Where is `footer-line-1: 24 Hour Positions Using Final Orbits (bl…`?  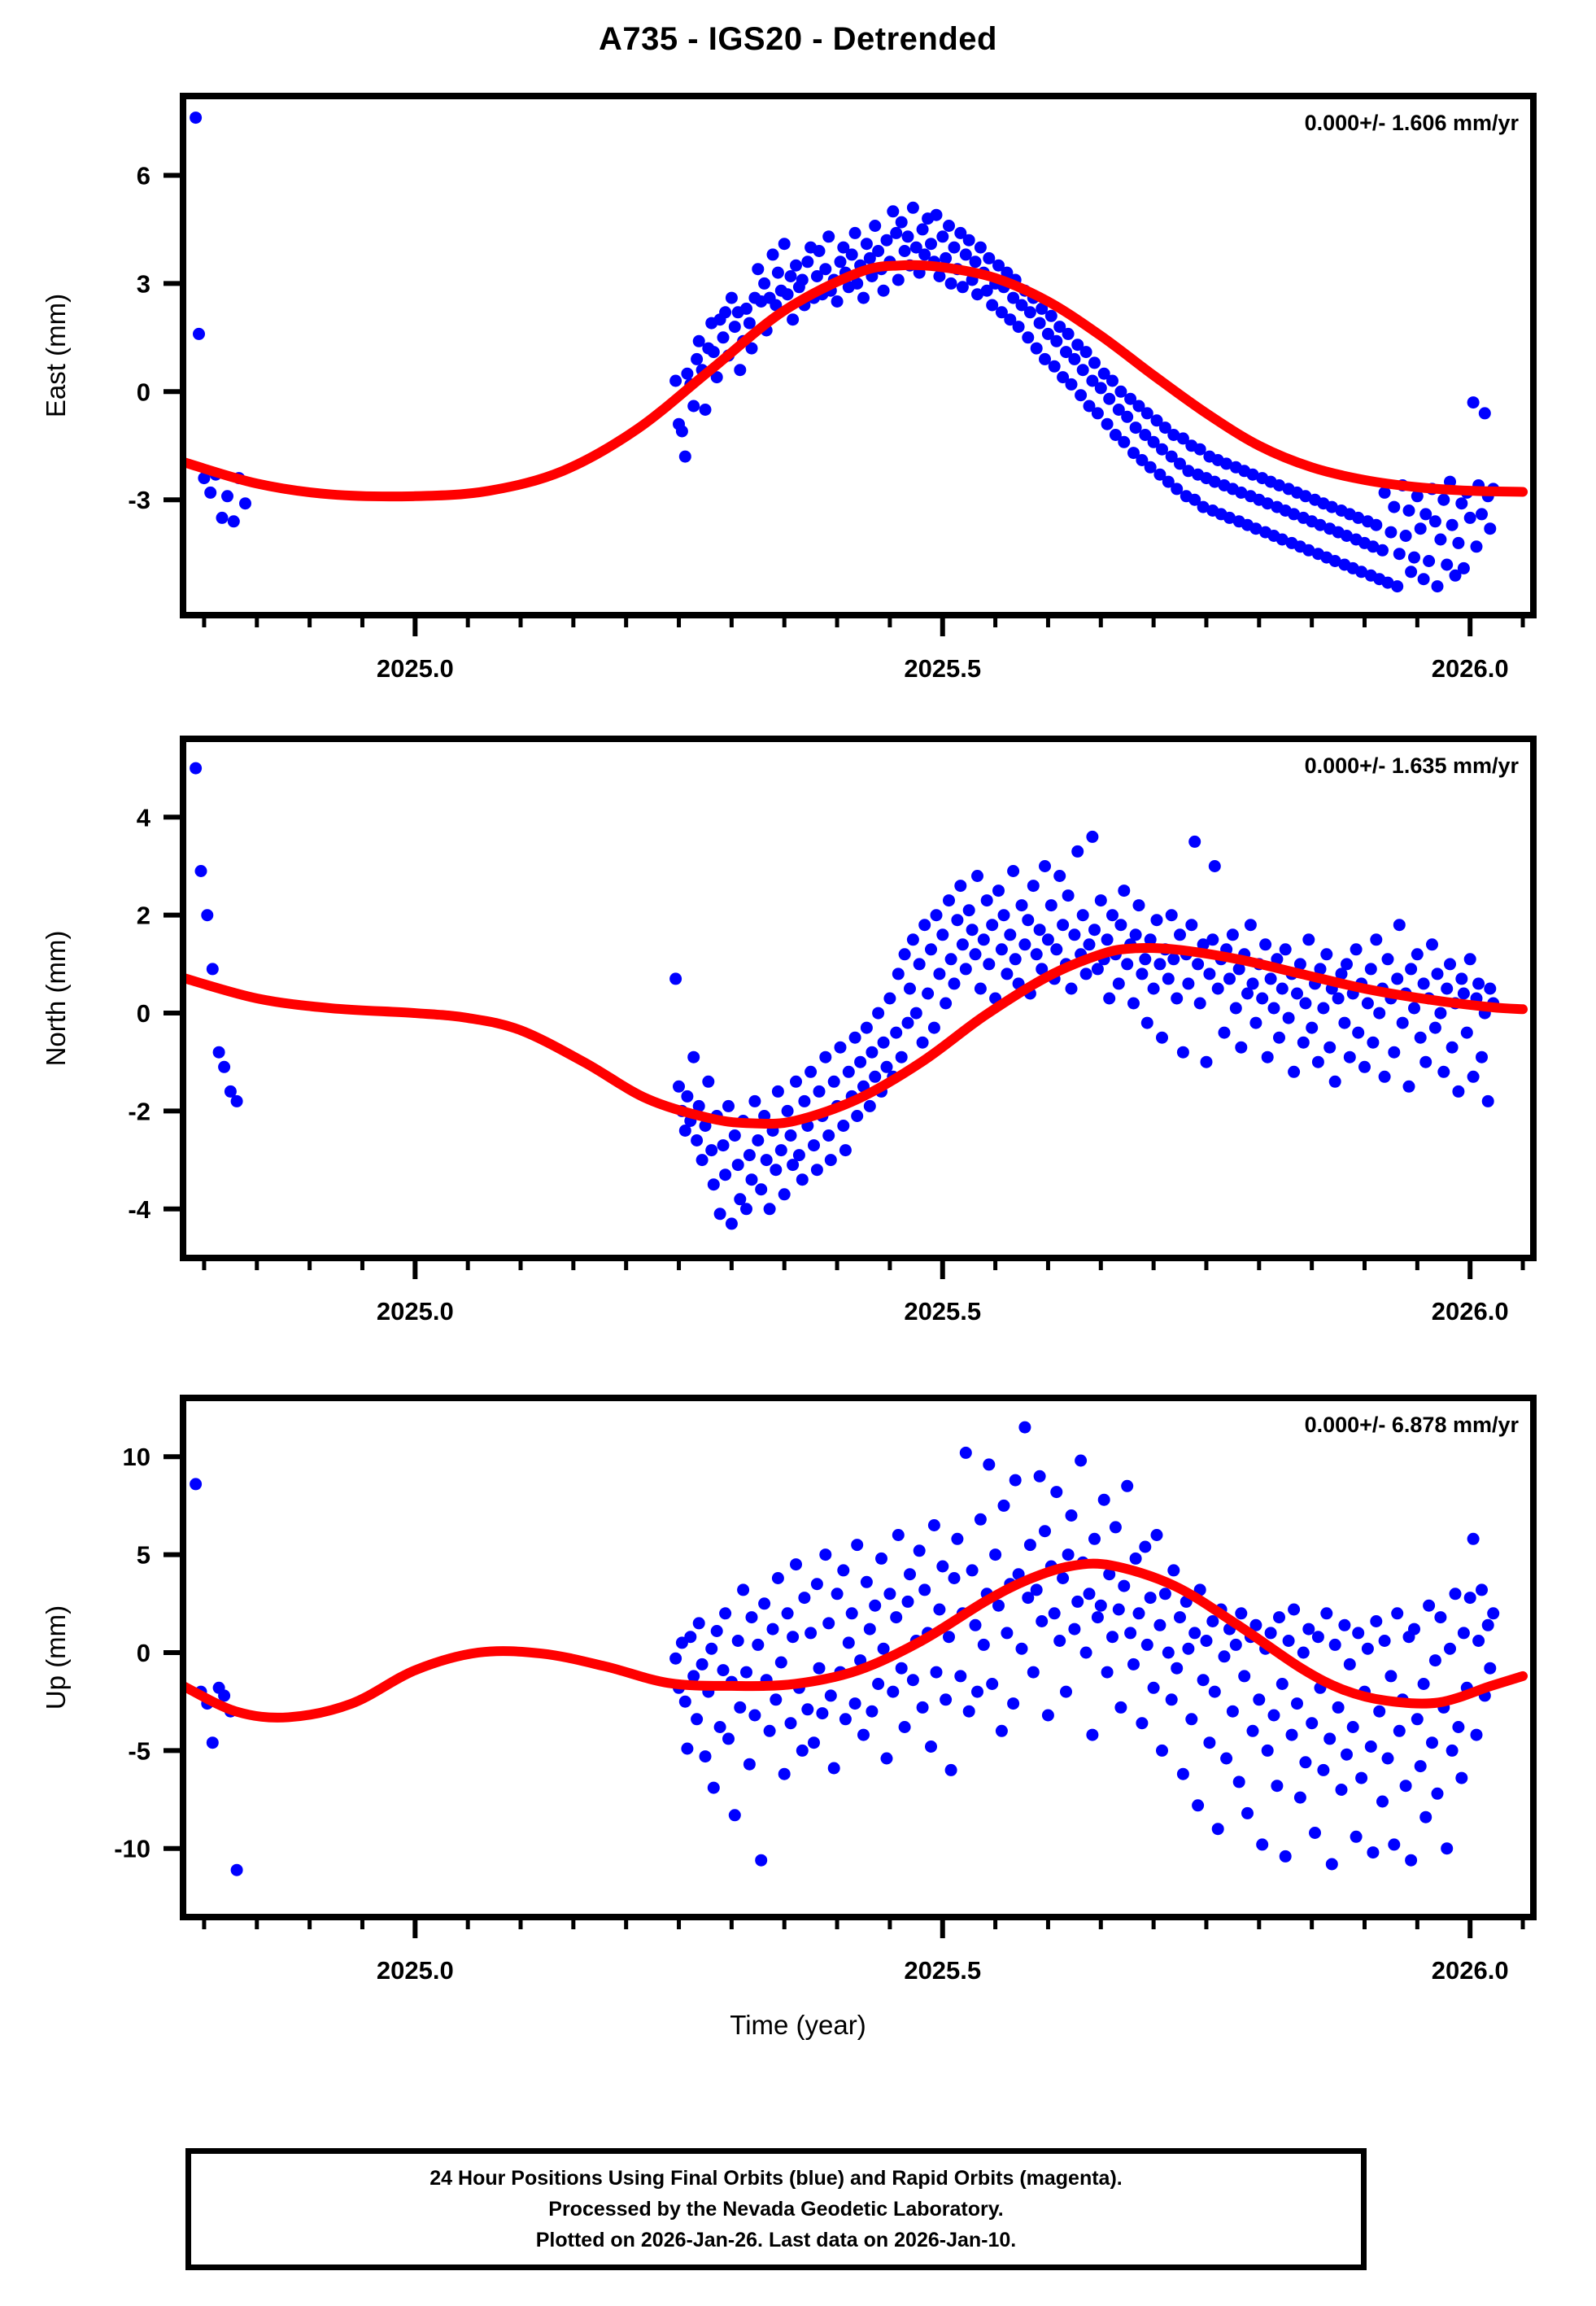
footer-line-1: 24 Hour Positions Using Final Orbits (bl… is located at coordinates (776, 2178).